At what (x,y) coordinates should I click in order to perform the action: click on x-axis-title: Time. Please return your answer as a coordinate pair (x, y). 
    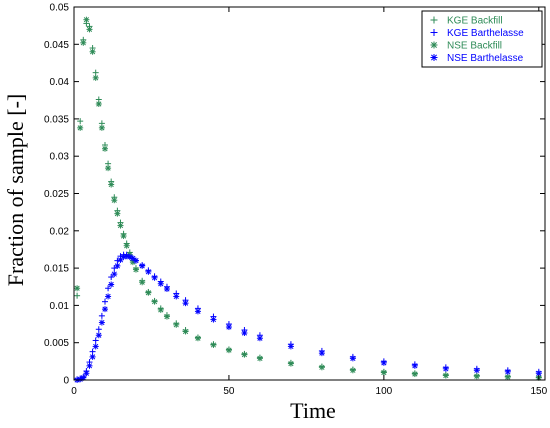
    Looking at the image, I should click on (313, 410).